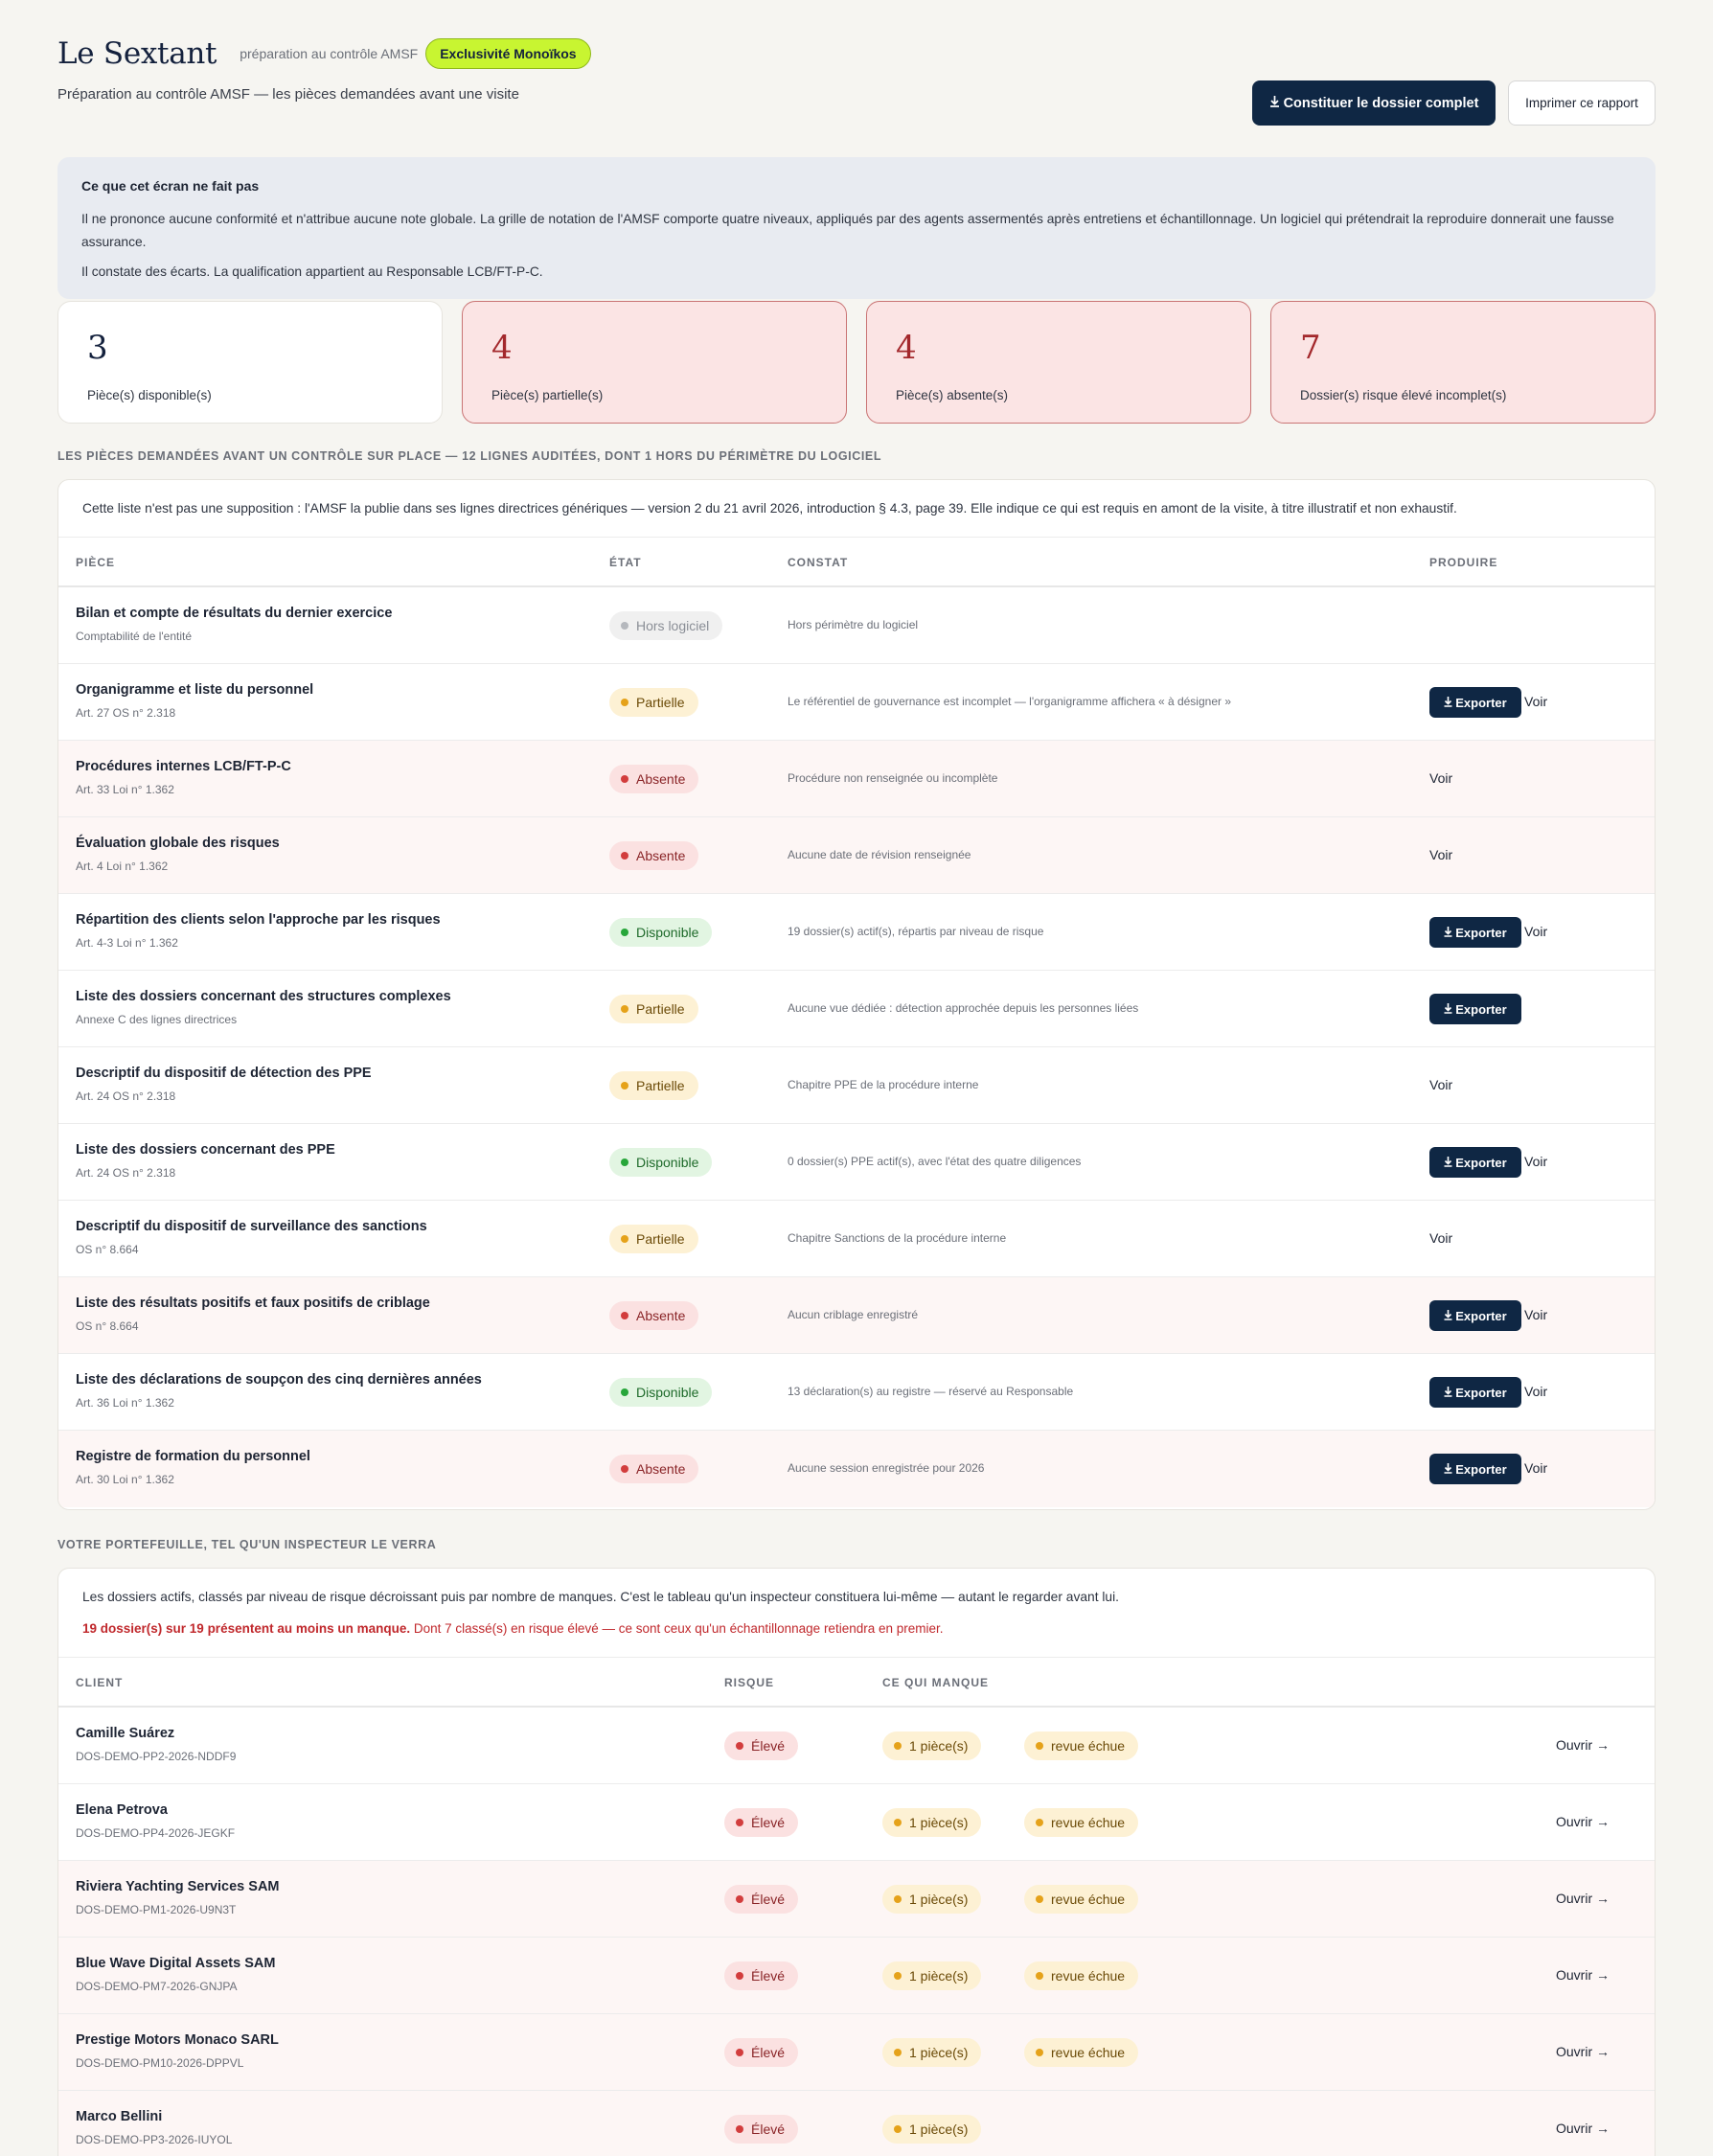 The height and width of the screenshot is (2156, 1713). What do you see at coordinates (149, 395) in the screenshot?
I see `stat-label: Pièce(s) disponible(s)` at bounding box center [149, 395].